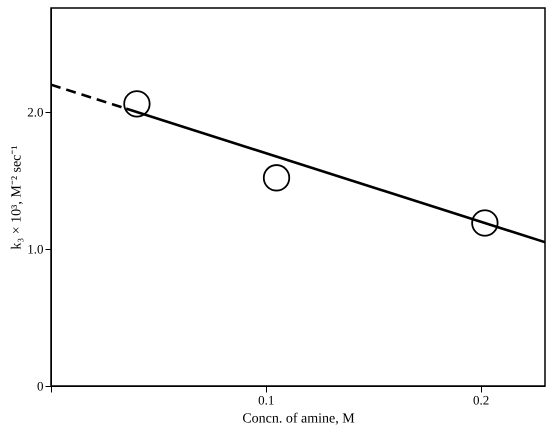 The height and width of the screenshot is (431, 551). I want to click on y-tick-label: 2.0, so click(35, 112).